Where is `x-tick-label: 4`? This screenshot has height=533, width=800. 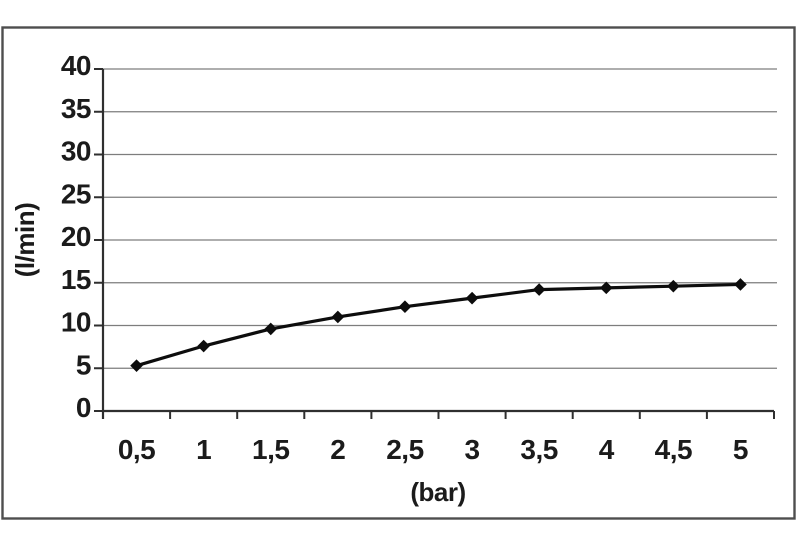 x-tick-label: 4 is located at coordinates (607, 449).